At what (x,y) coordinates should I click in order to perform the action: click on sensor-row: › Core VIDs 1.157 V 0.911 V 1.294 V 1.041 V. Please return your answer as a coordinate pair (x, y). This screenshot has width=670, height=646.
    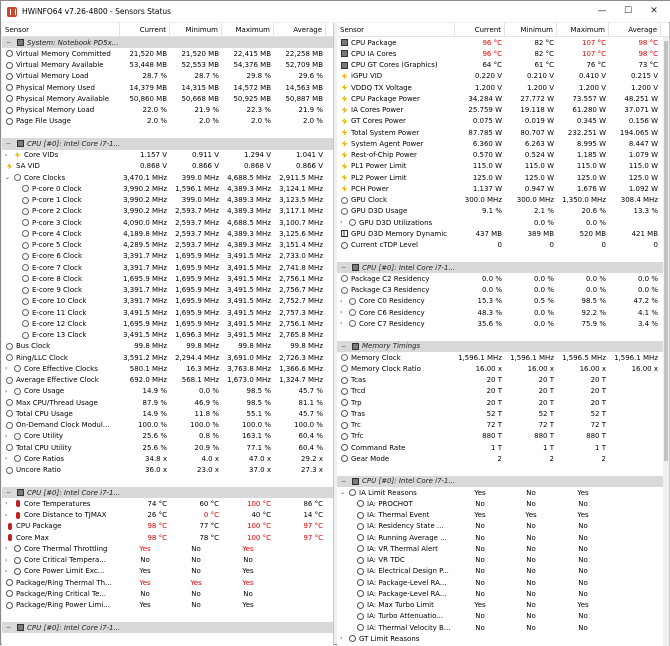
    Looking at the image, I should click on (167, 155).